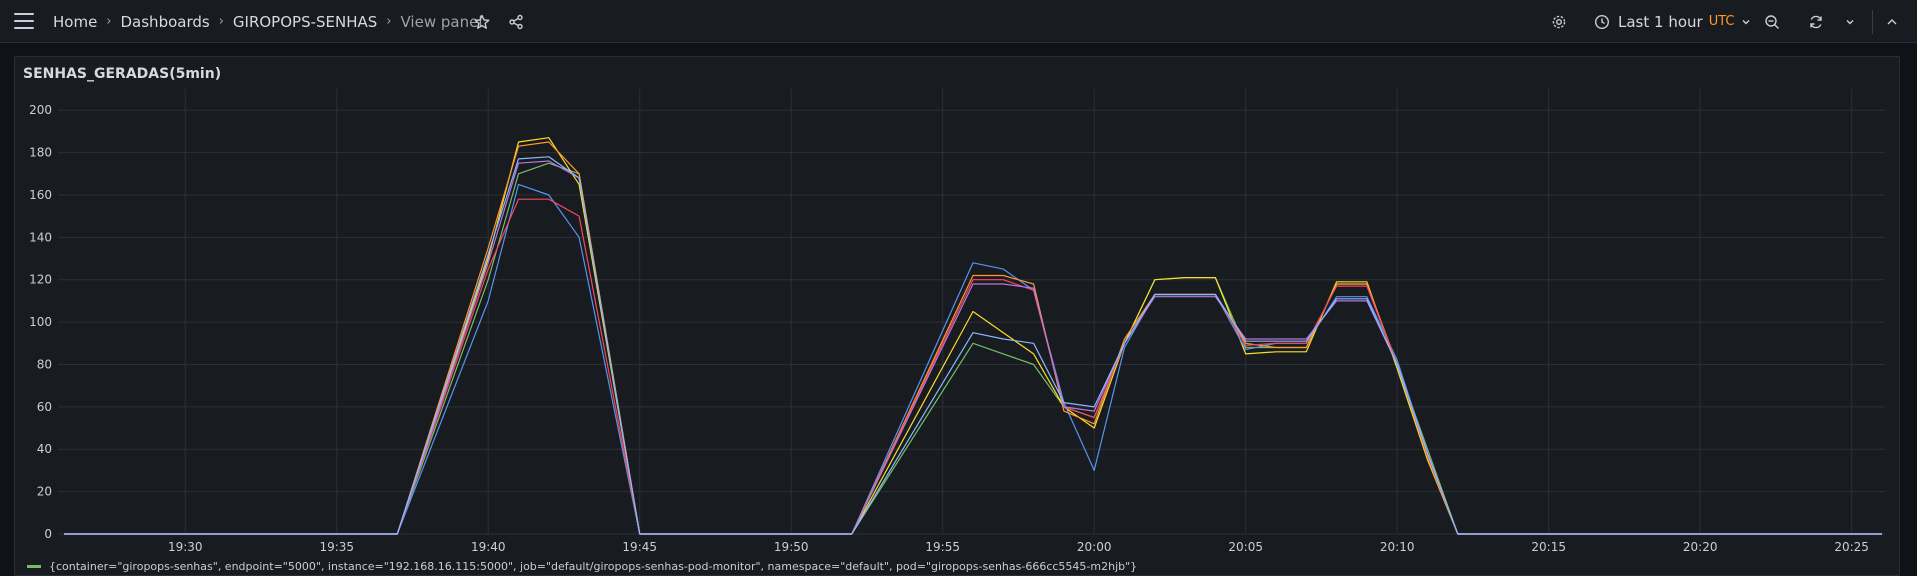 The height and width of the screenshot is (576, 1917). Describe the element at coordinates (24, 21) in the screenshot. I see `menu-icon` at that location.